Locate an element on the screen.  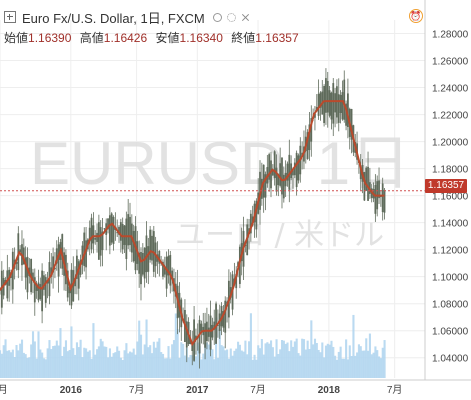
watermark-symbol: EURUSD, 1日 is located at coordinates (220, 163).